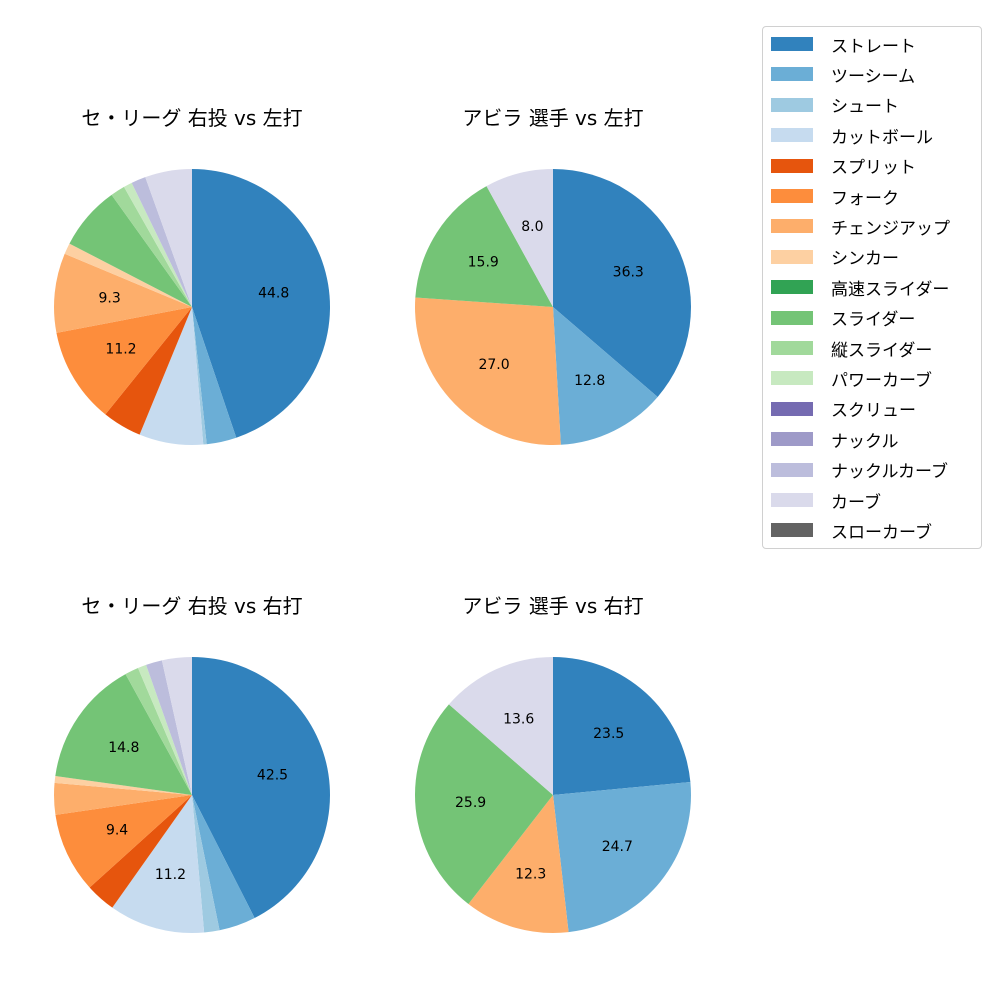 The image size is (1000, 1000). I want to click on legend-item: スクリュー, so click(843, 409).